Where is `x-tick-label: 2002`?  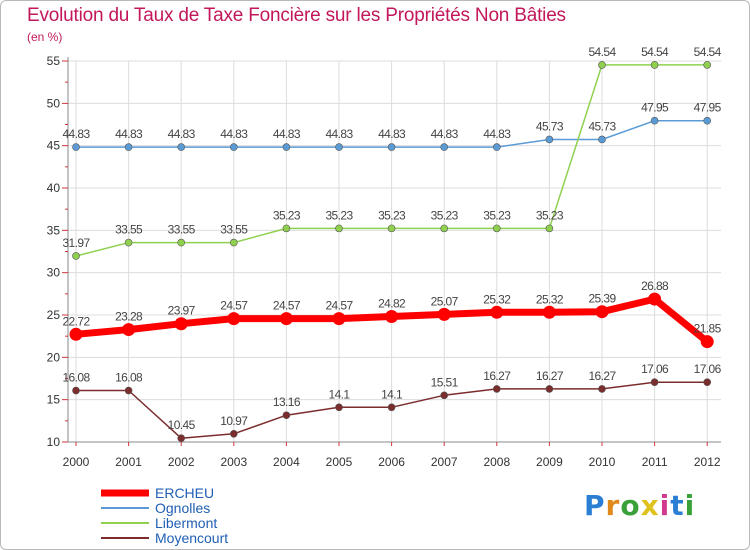
x-tick-label: 2002 is located at coordinates (181, 462).